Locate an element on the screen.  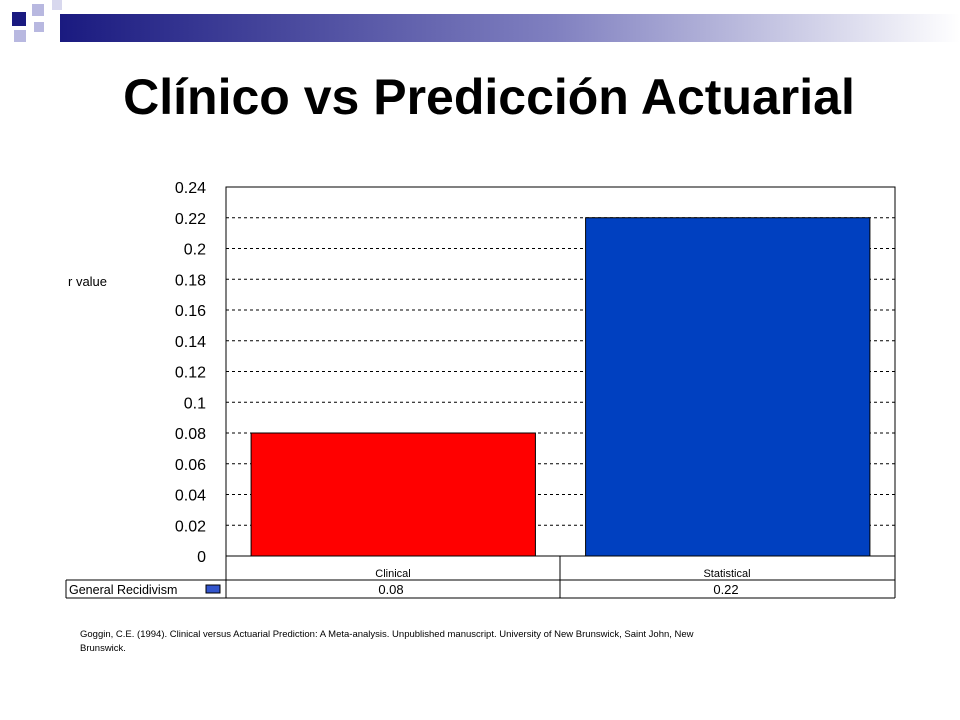
header-decoration is located at coordinates (486, 21).